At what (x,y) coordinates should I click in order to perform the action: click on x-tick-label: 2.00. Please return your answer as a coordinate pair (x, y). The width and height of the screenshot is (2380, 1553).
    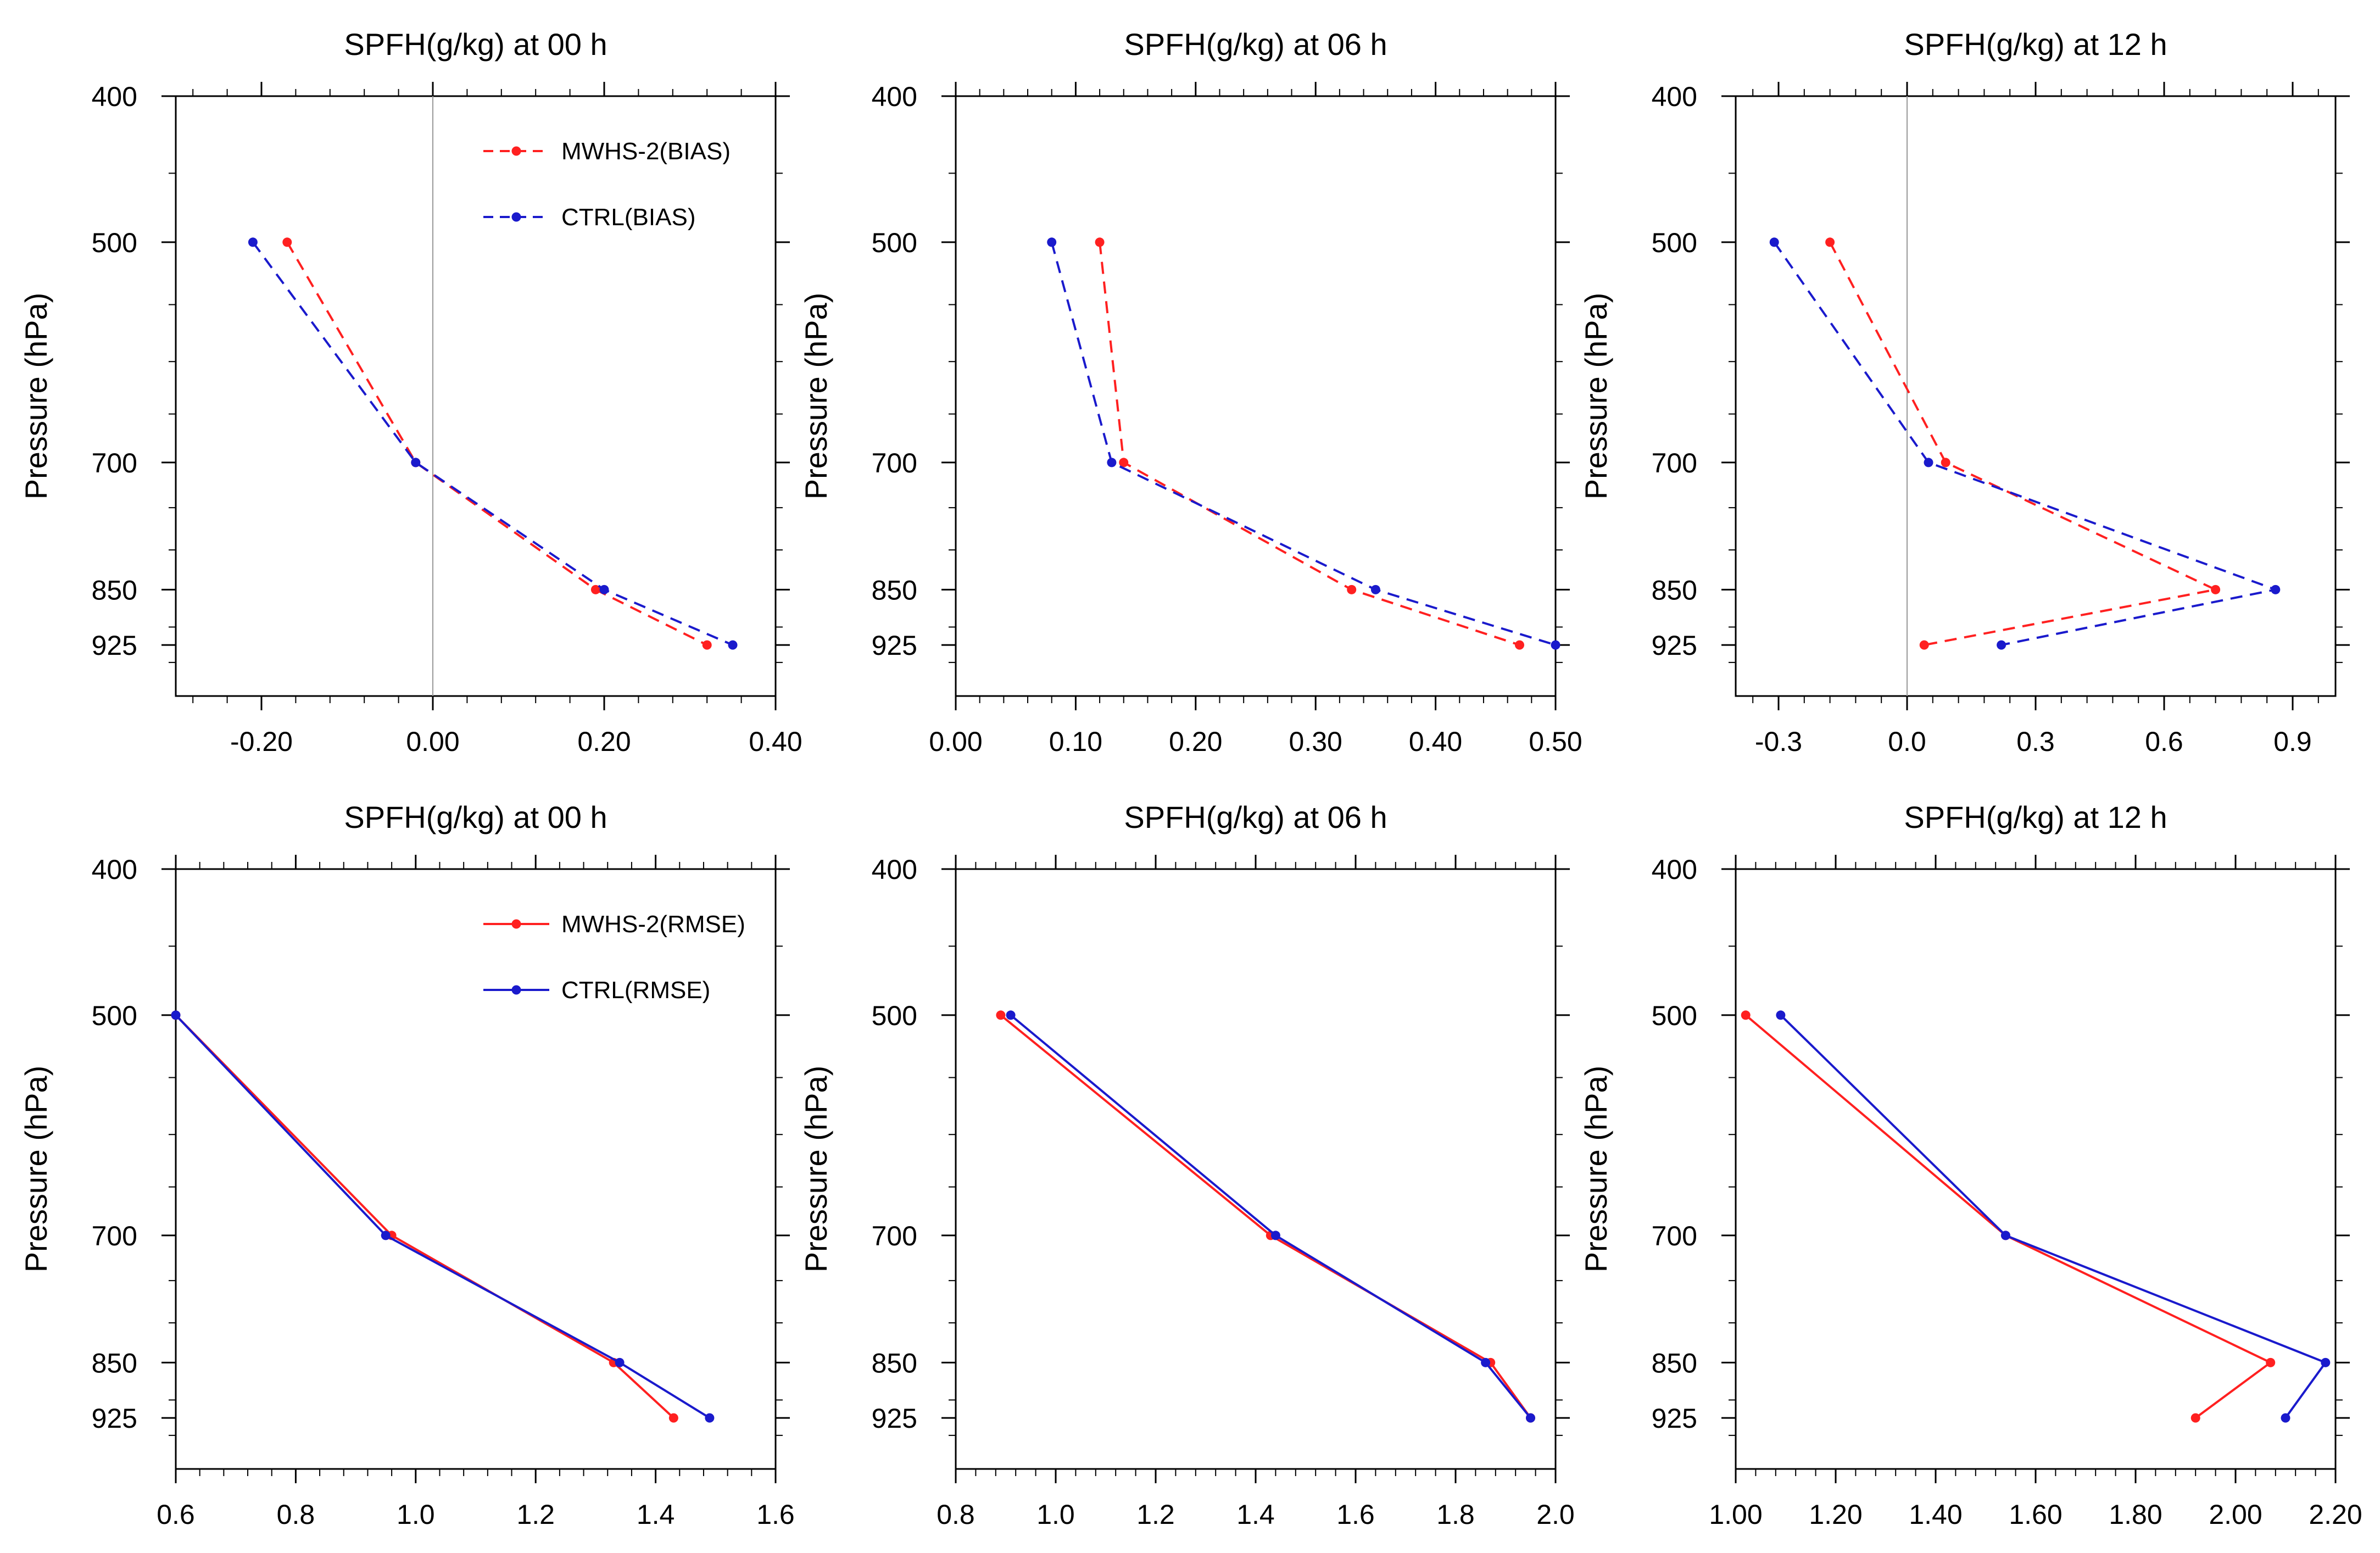
    Looking at the image, I should click on (2235, 1514).